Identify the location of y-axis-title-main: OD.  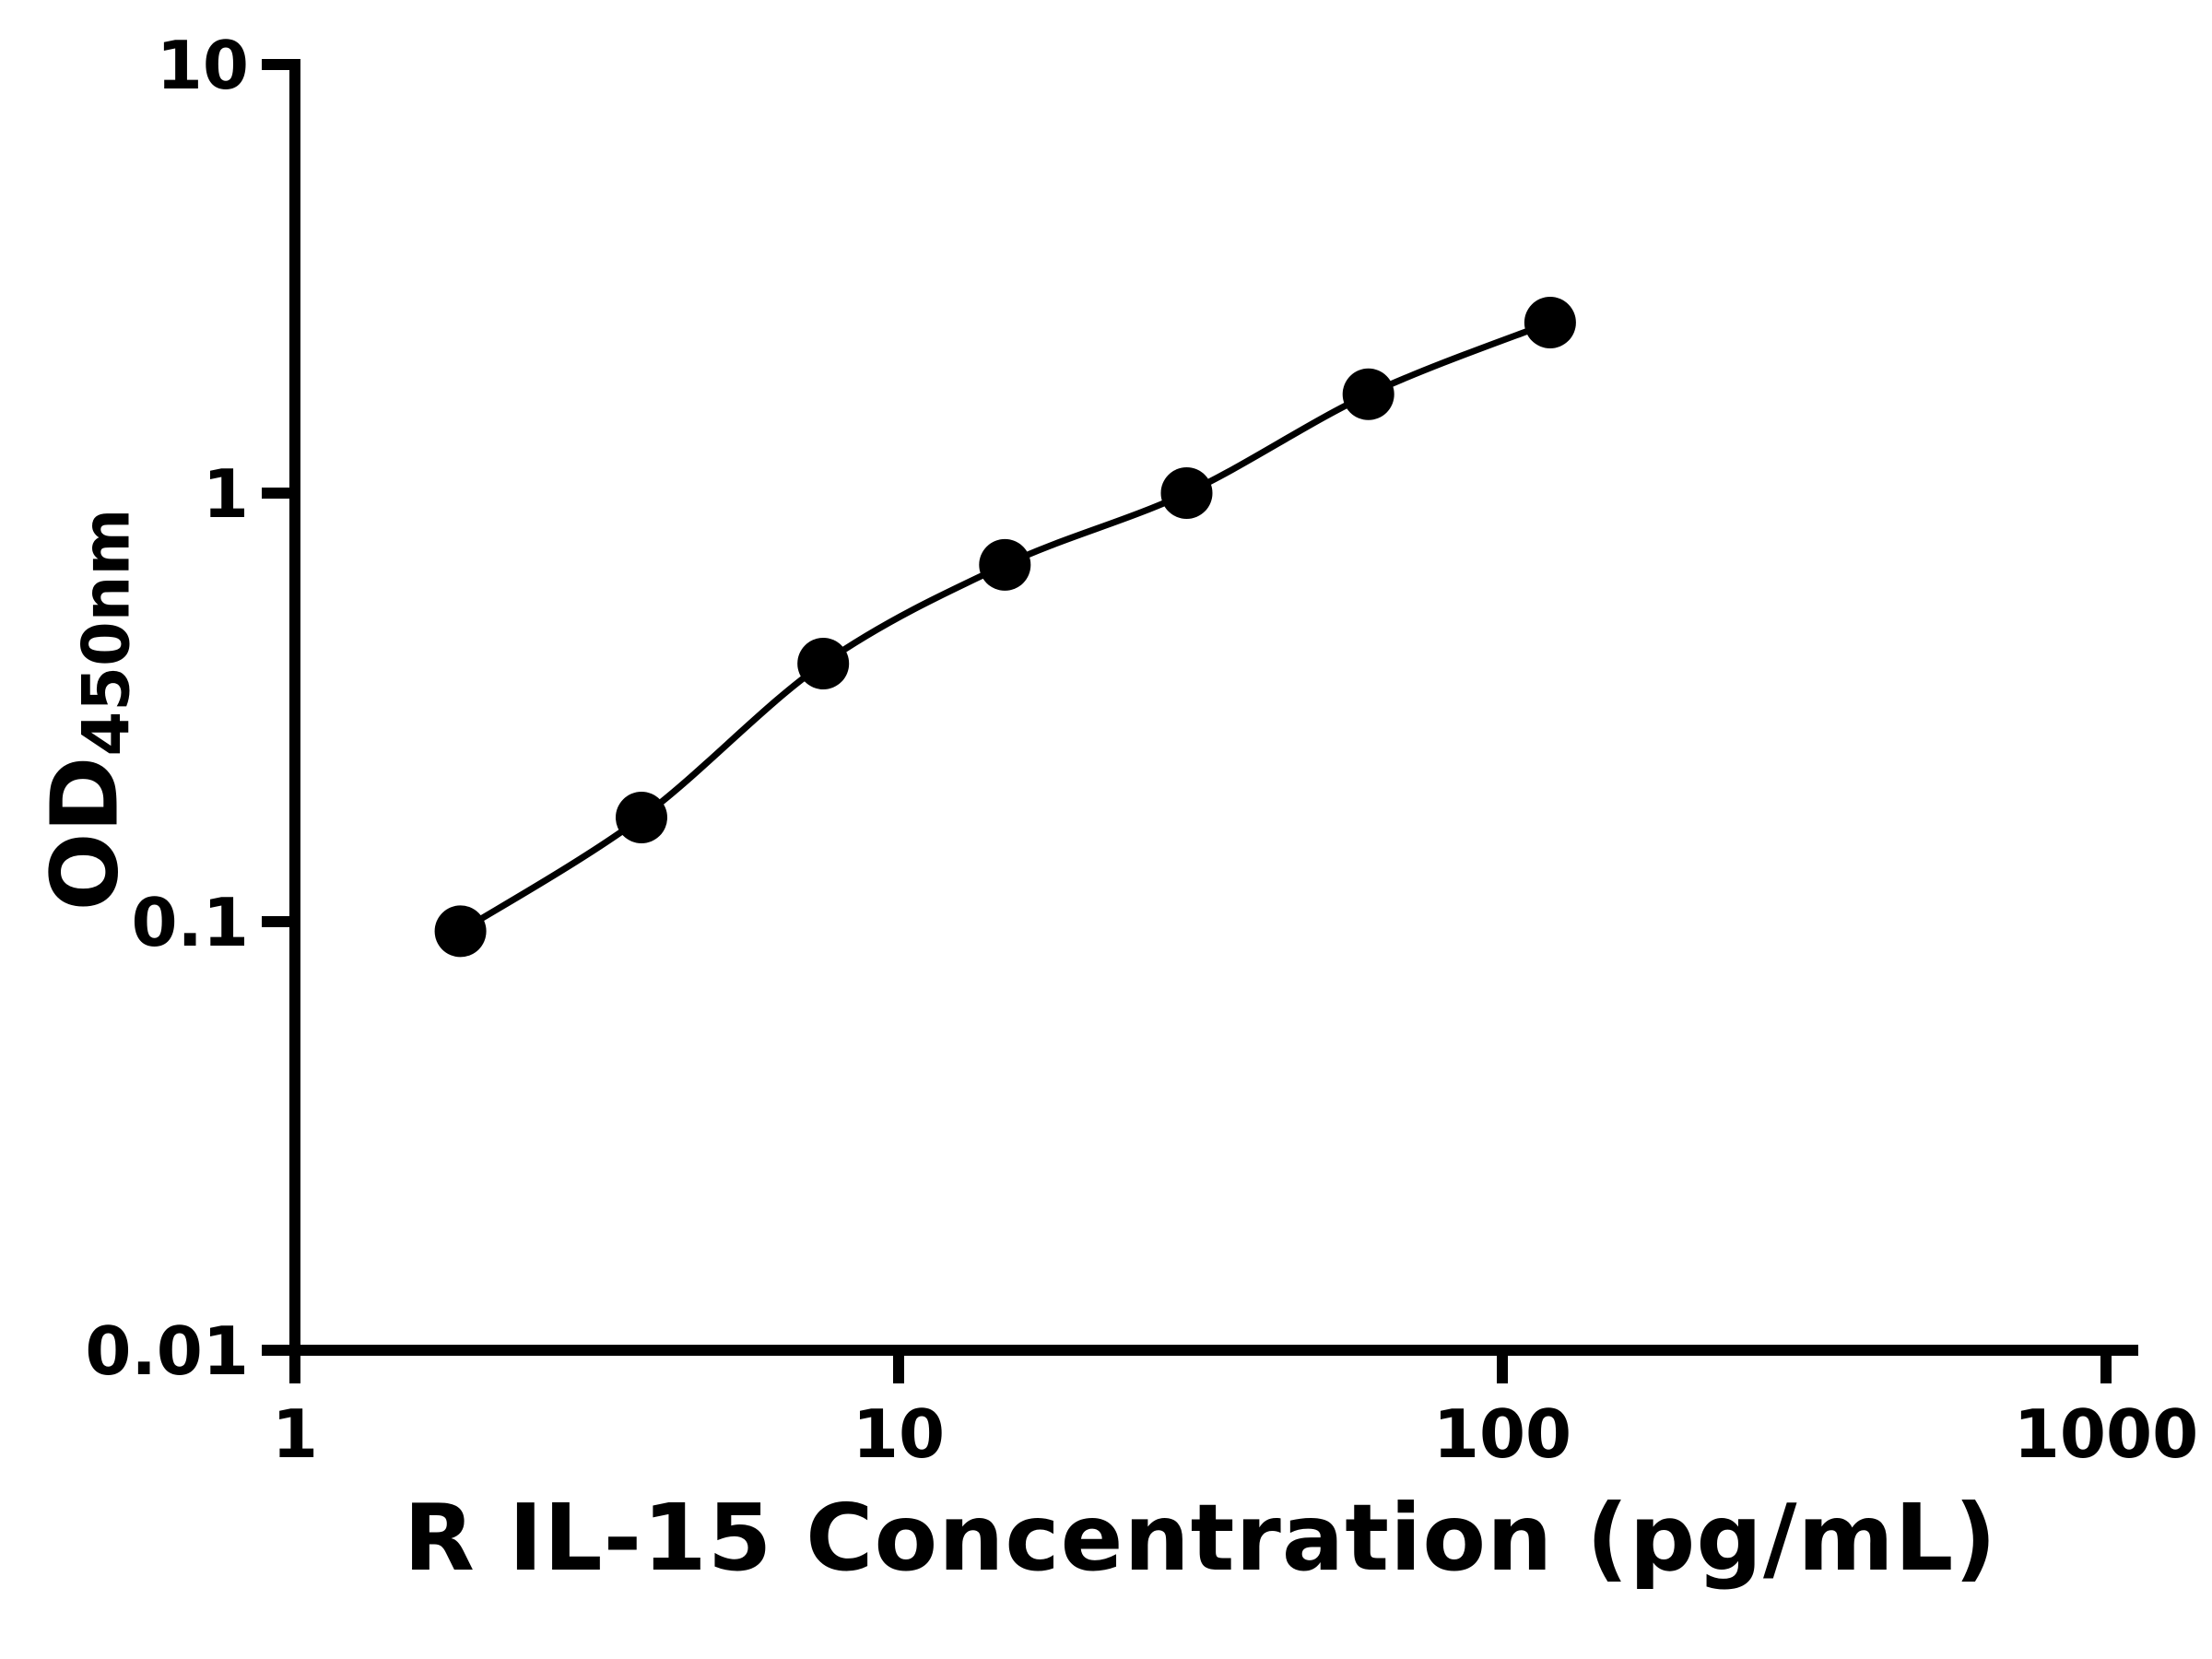
(84, 834).